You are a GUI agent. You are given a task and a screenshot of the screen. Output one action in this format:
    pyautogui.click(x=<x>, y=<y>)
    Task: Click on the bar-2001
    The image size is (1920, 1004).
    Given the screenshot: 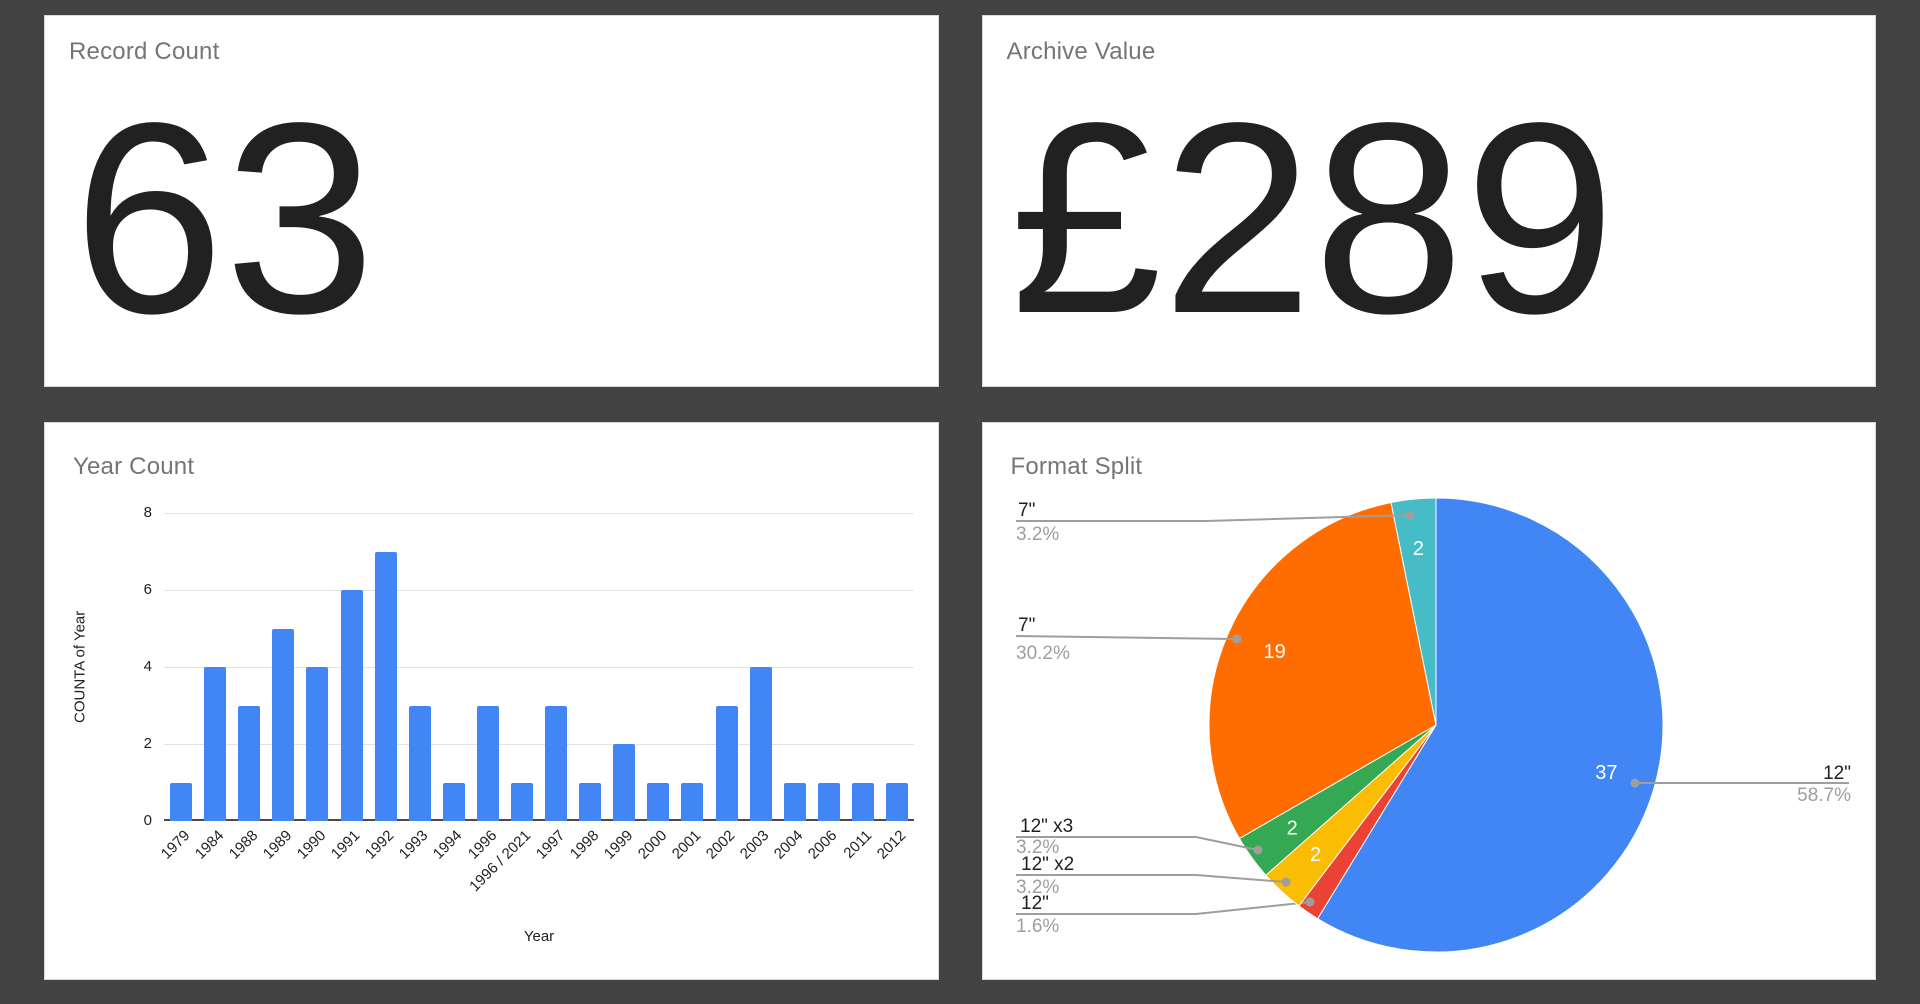 What is the action you would take?
    pyautogui.click(x=692, y=801)
    